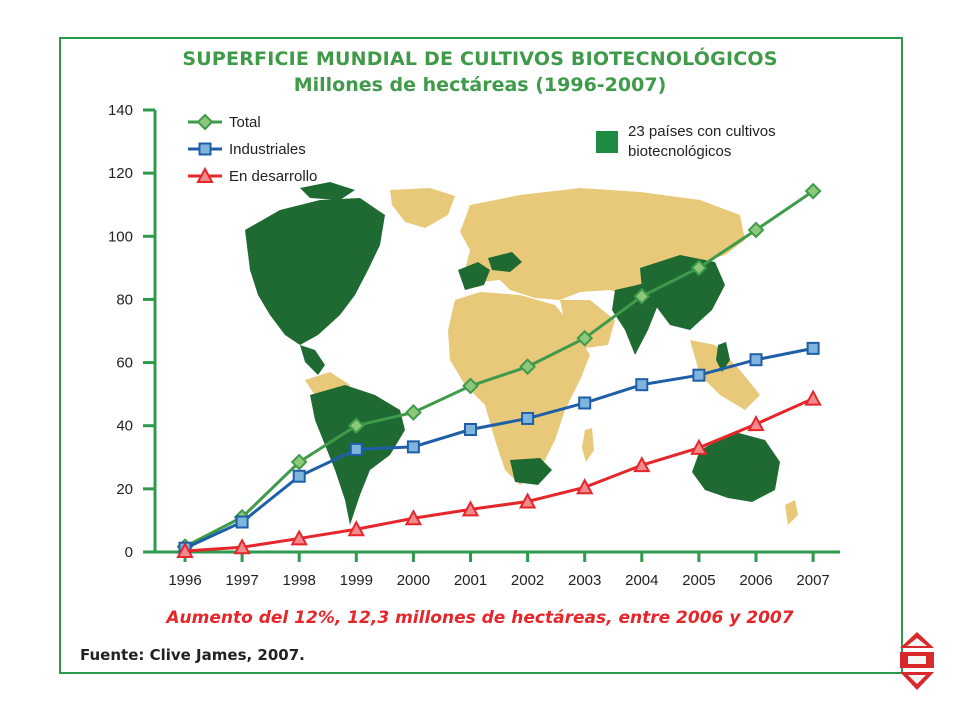 Image resolution: width=960 pixels, height=720 pixels. Describe the element at coordinates (812, 580) in the screenshot. I see `x-tick-label: 2007` at that location.